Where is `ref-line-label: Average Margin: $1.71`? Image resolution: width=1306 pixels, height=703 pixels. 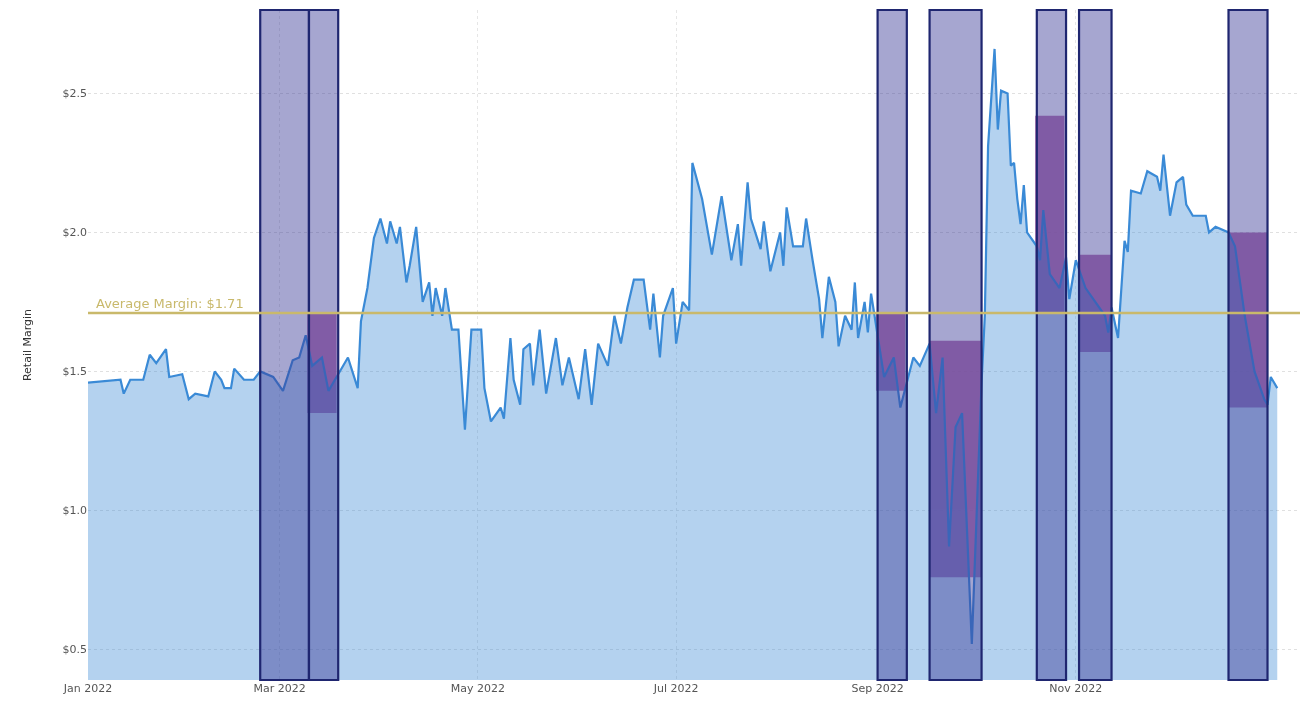 ref-line-label: Average Margin: $1.71 is located at coordinates (170, 303).